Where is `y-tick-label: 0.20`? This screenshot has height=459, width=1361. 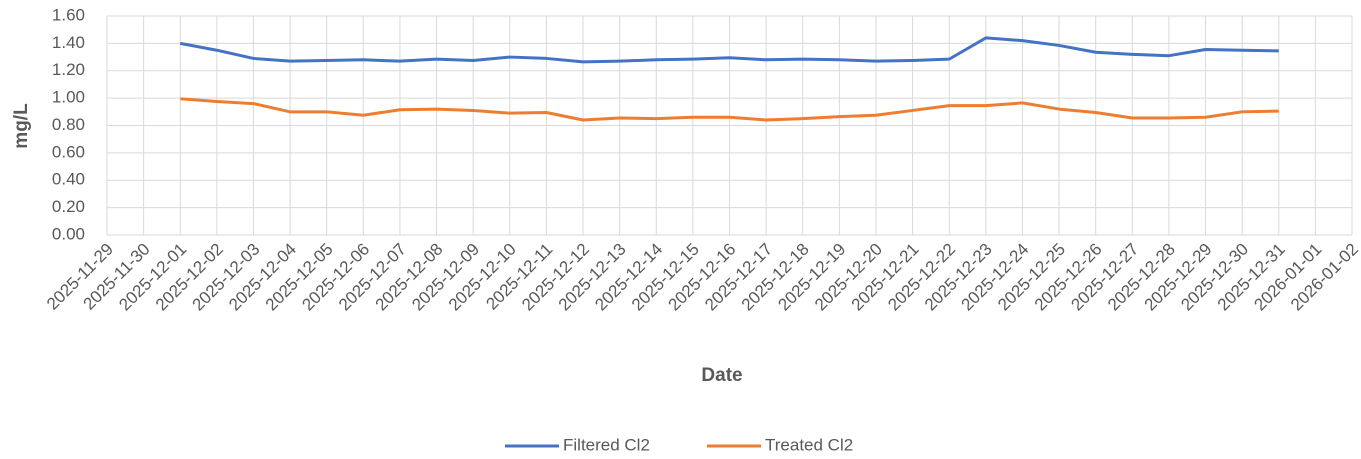
y-tick-label: 0.20 is located at coordinates (68, 206).